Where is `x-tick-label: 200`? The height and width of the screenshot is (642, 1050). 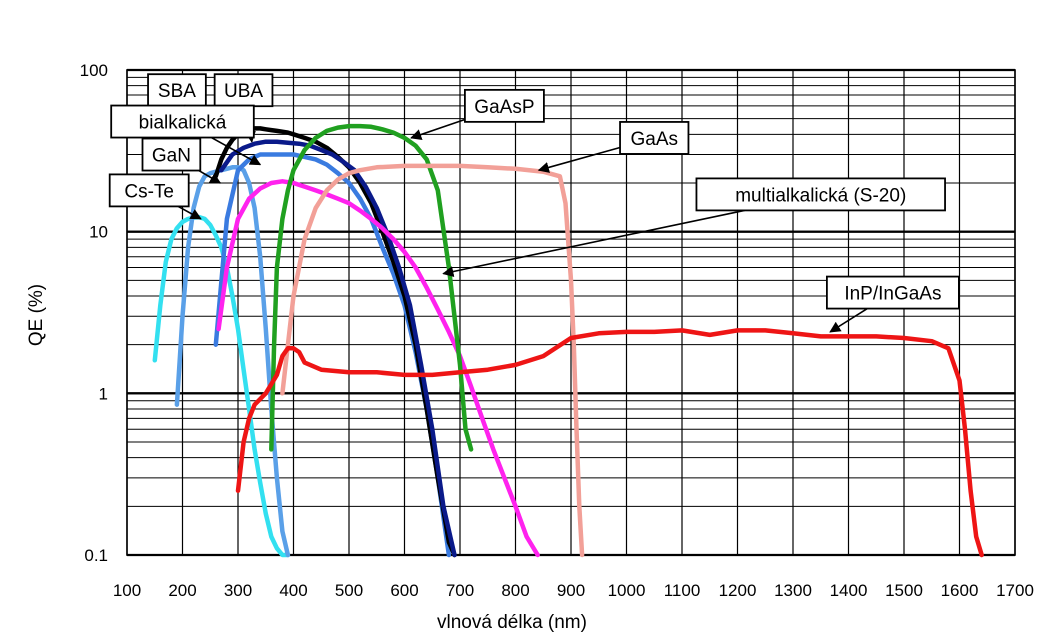
x-tick-label: 200 is located at coordinates (182, 590).